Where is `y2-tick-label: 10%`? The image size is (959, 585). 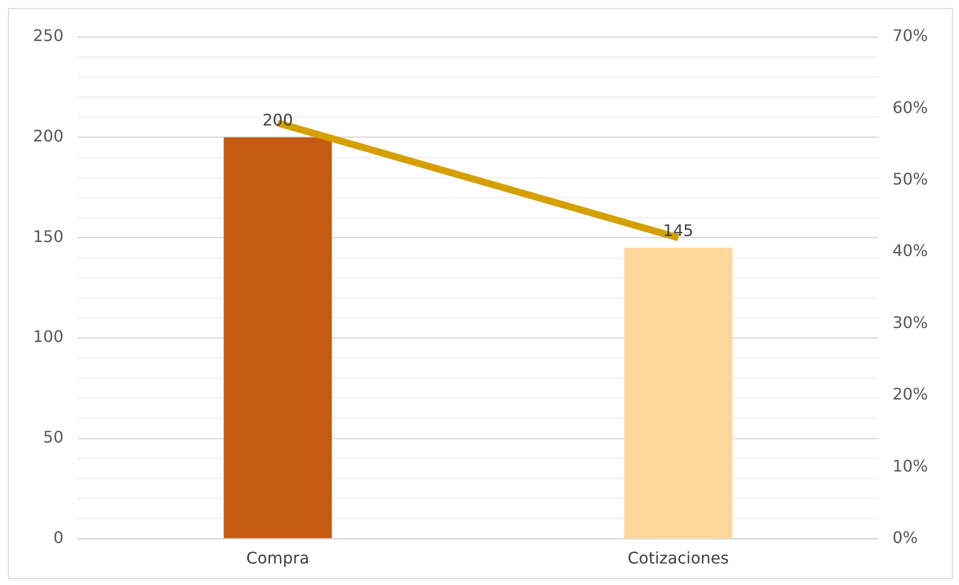
y2-tick-label: 10% is located at coordinates (910, 466).